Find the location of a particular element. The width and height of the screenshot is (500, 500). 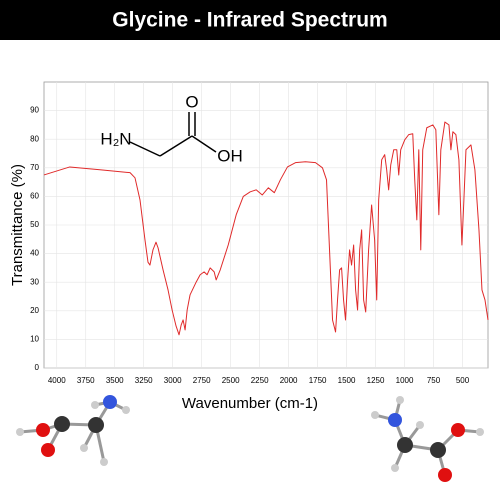

annotation: H₂N is located at coordinates (115, 138).